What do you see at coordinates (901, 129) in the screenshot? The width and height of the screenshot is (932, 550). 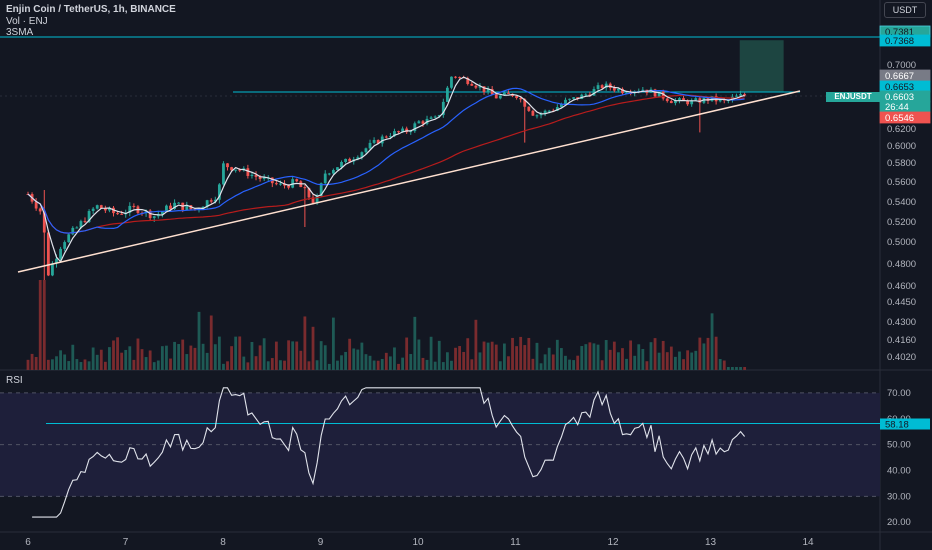 I see `price-tick-label: 0.6200` at bounding box center [901, 129].